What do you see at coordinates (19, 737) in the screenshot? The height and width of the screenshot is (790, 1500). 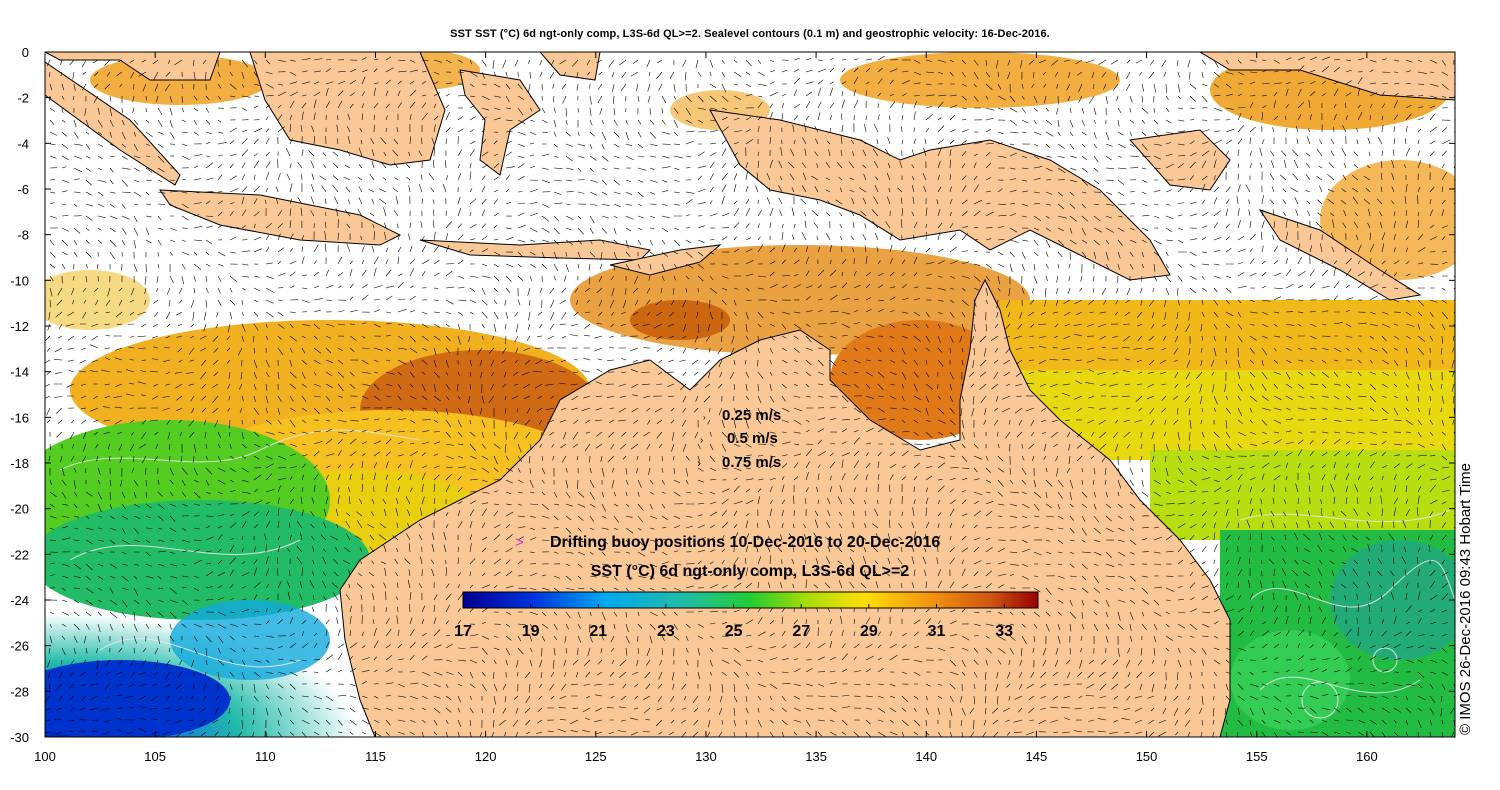 I see `y-tick-label: -30` at bounding box center [19, 737].